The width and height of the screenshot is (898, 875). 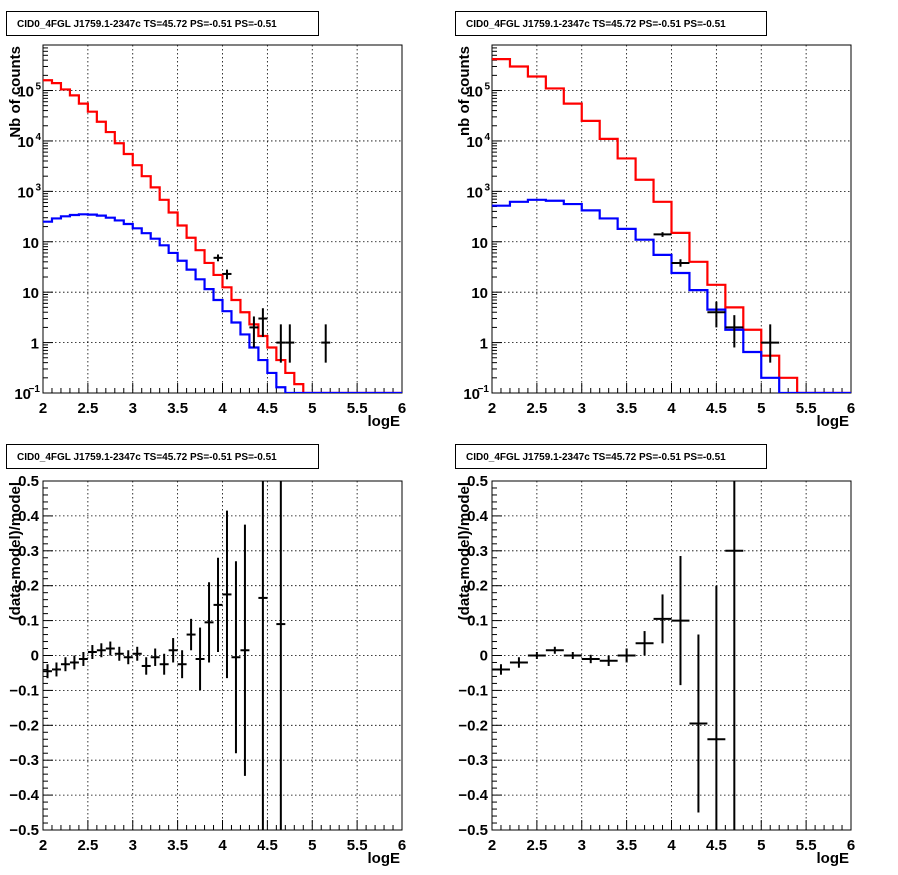 What do you see at coordinates (464, 91) in the screenshot?
I see `y-axis-label: nb of counts` at bounding box center [464, 91].